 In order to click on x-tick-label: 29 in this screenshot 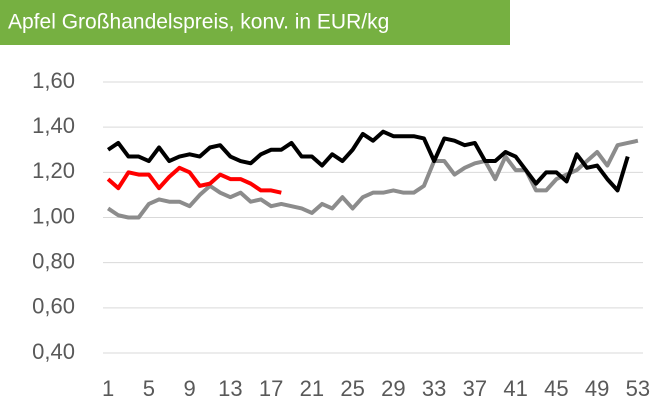, I will do `click(393, 388)`.